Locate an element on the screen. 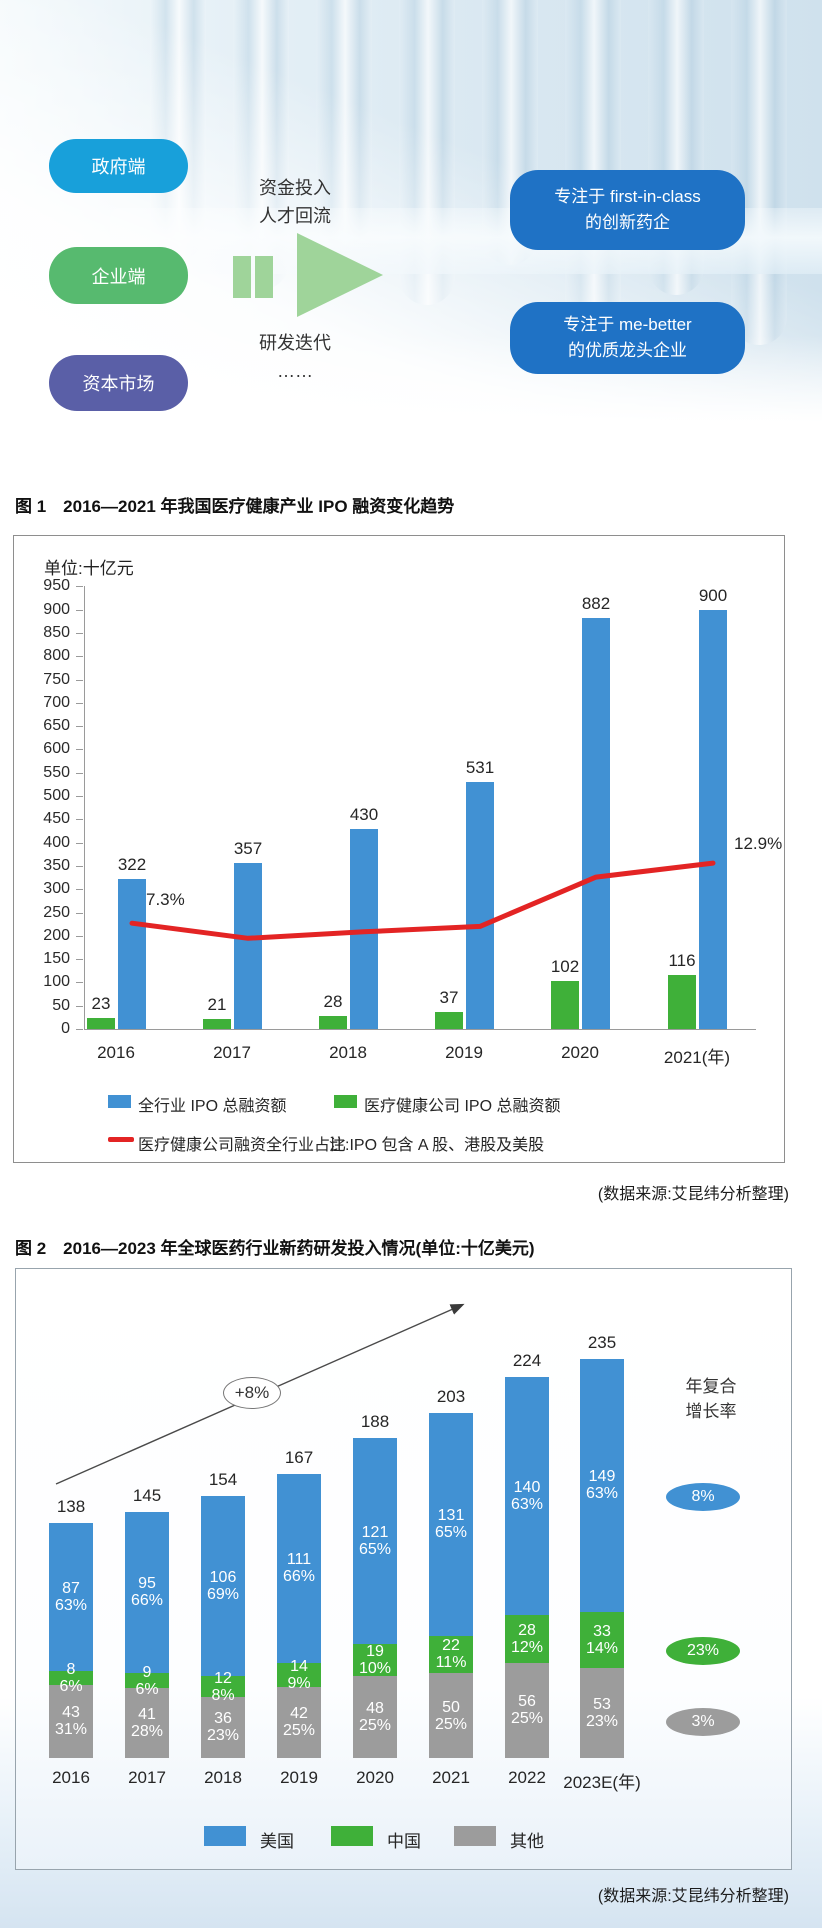 Image resolution: width=822 pixels, height=1928 pixels. x-axis-label: 2021 is located at coordinates (451, 1777).